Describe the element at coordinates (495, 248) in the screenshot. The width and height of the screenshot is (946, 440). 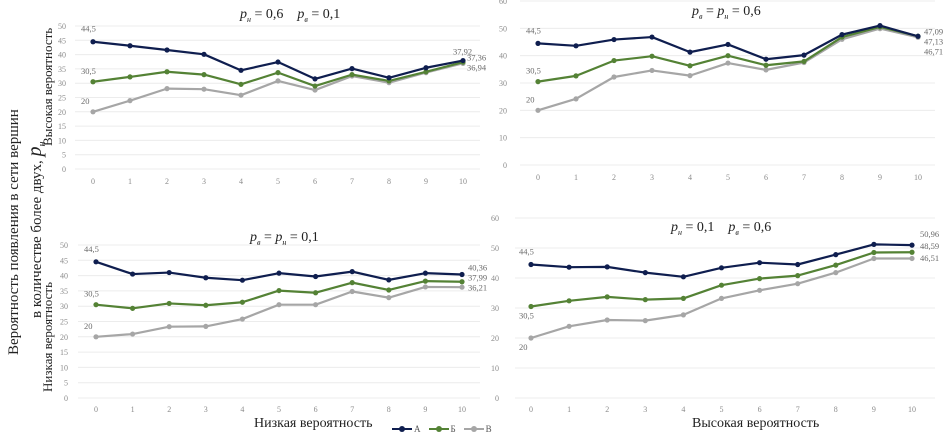
I see `y-tick-label: 50` at that location.